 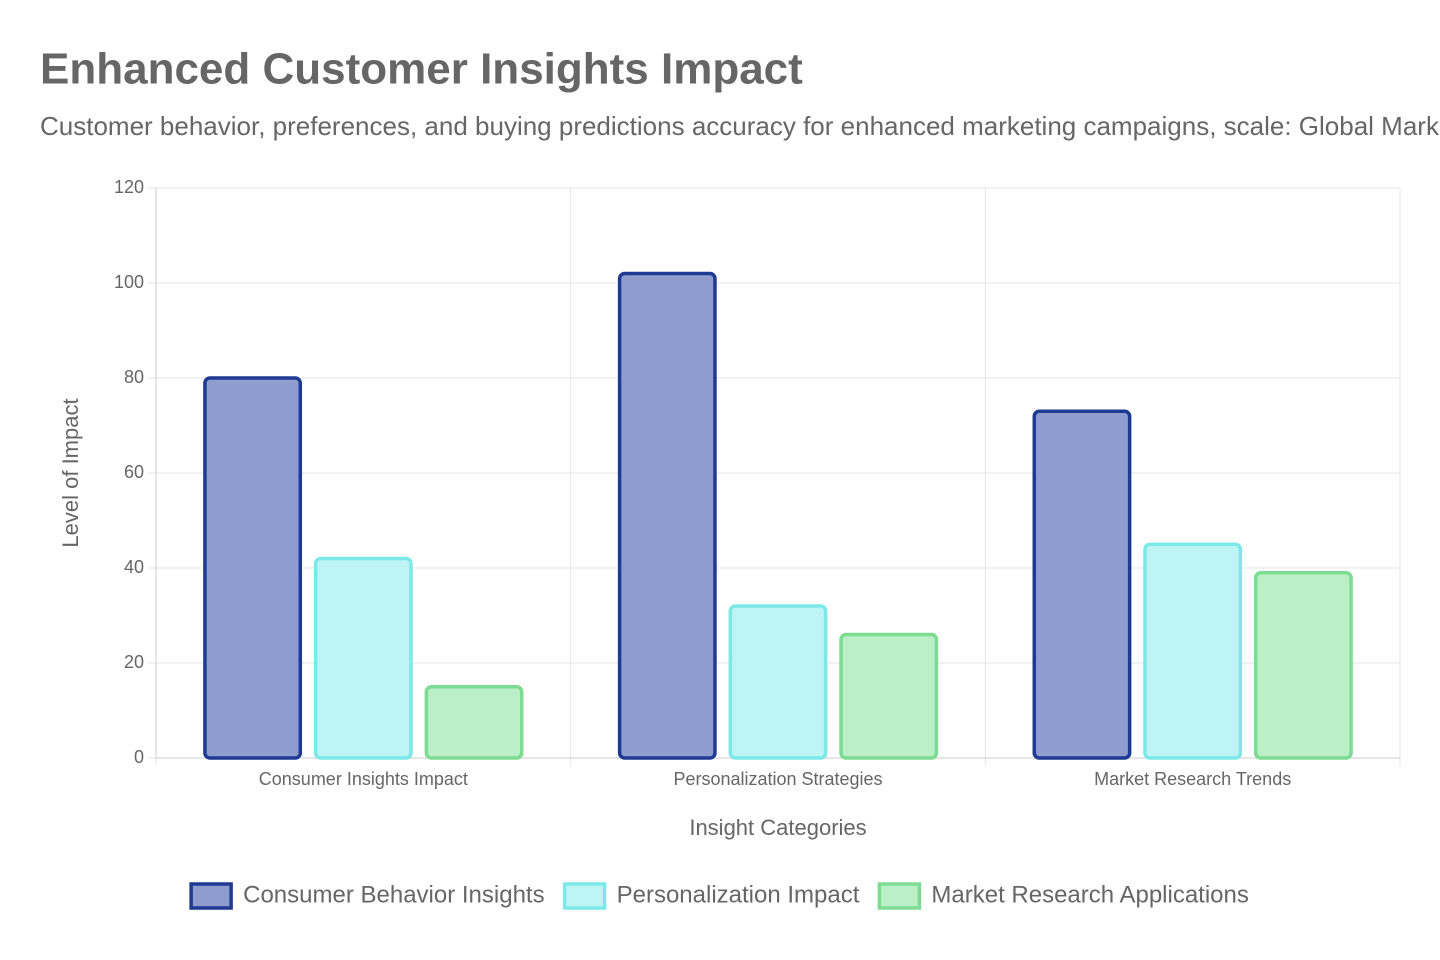 What do you see at coordinates (70, 472) in the screenshot?
I see `y-axis-title: Level of Impact` at bounding box center [70, 472].